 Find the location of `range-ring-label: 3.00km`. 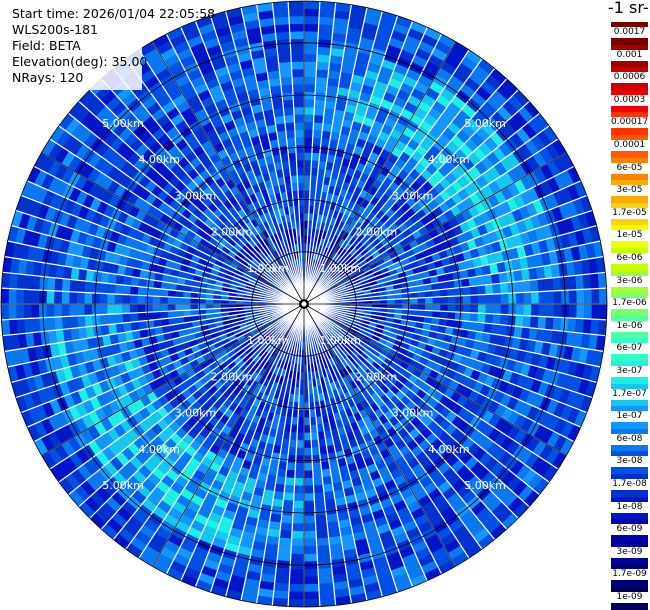

range-ring-label: 3.00km is located at coordinates (413, 413).